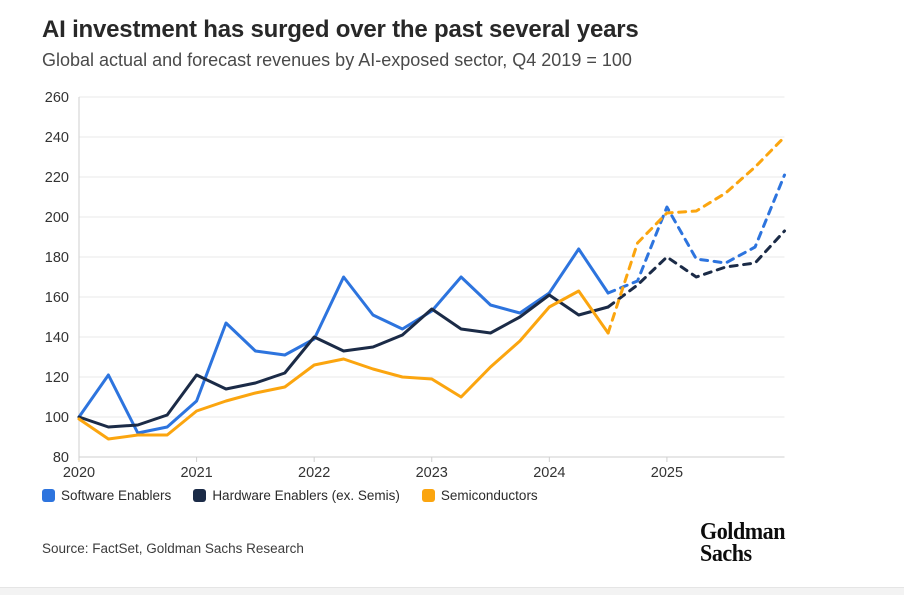  Describe the element at coordinates (549, 473) in the screenshot. I see `x-axis-tick-label: 2024` at that location.